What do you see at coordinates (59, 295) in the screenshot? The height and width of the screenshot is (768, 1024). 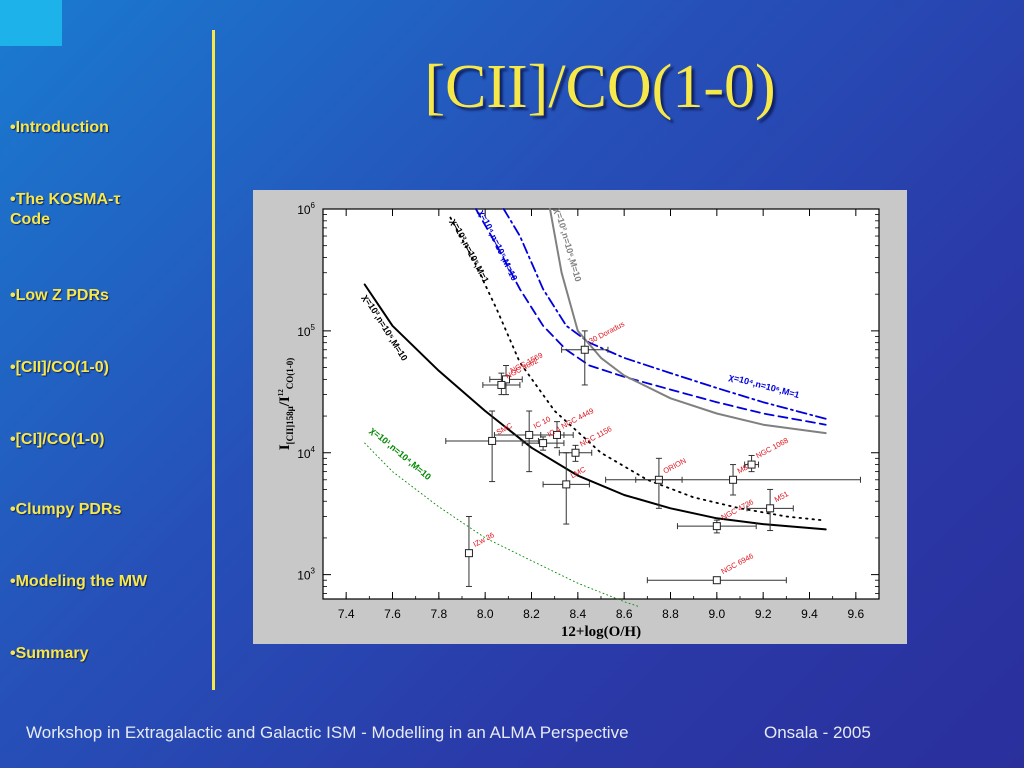 I see `nav-item-low-z-pdrs: •Low Z PDRs` at bounding box center [59, 295].